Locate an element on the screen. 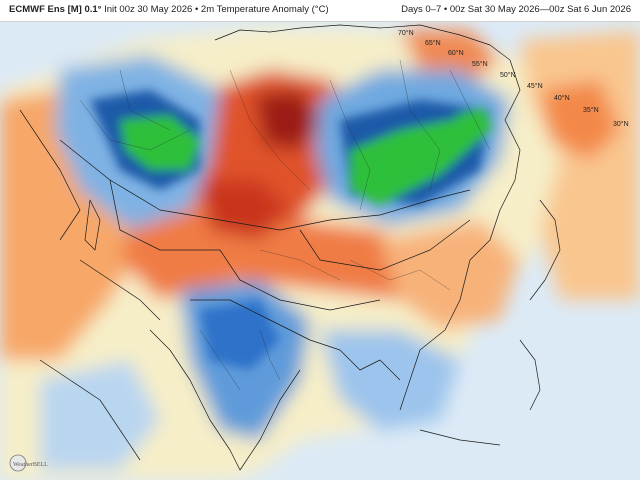 This screenshot has width=640, height=480. warm-central is located at coordinates (270, 245).